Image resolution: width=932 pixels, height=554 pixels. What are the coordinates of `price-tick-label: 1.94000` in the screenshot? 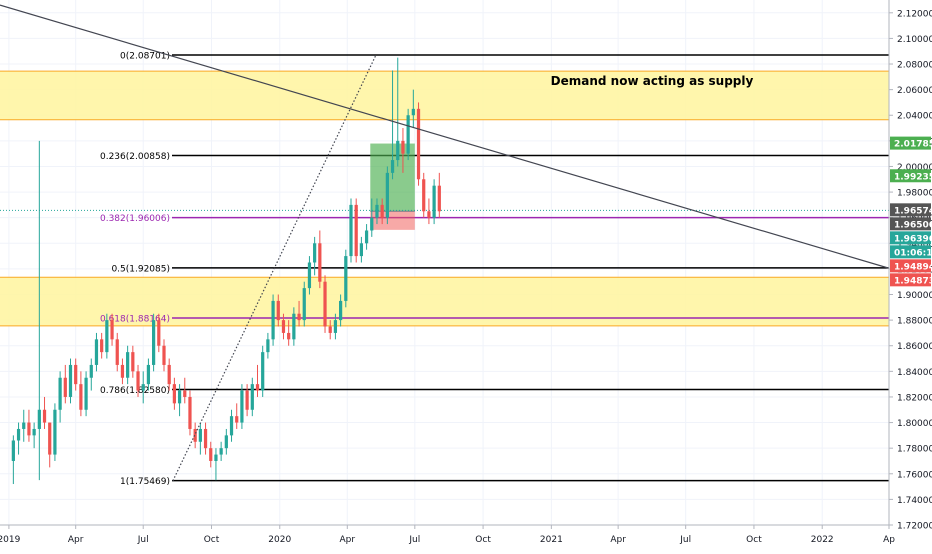 It's located at (914, 245).